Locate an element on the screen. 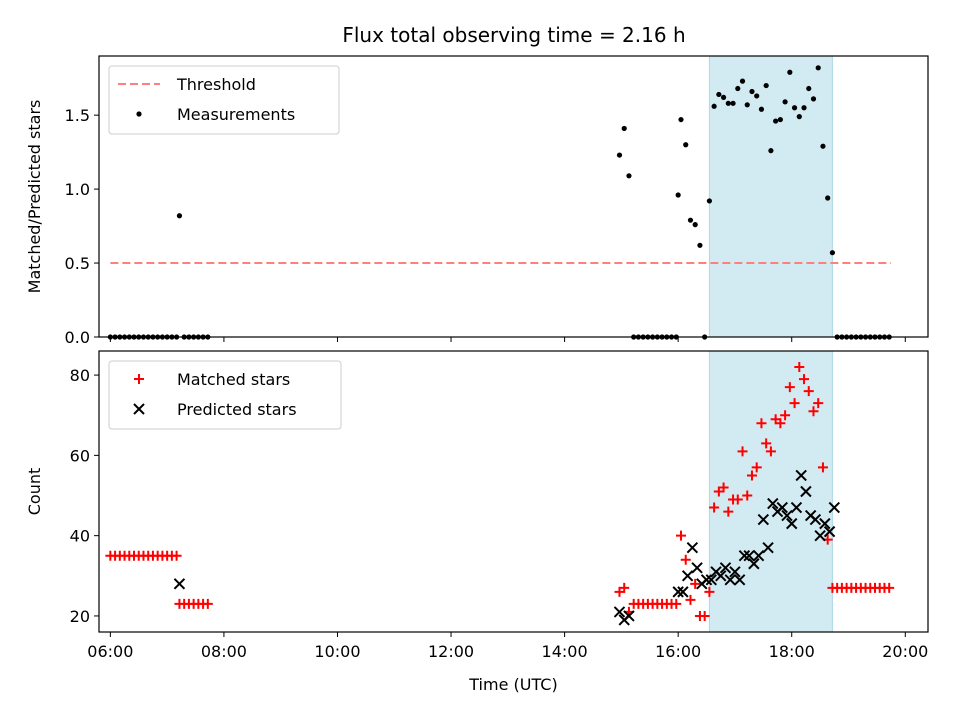 The width and height of the screenshot is (960, 720). x-tick-label: 20:00 is located at coordinates (905, 651).